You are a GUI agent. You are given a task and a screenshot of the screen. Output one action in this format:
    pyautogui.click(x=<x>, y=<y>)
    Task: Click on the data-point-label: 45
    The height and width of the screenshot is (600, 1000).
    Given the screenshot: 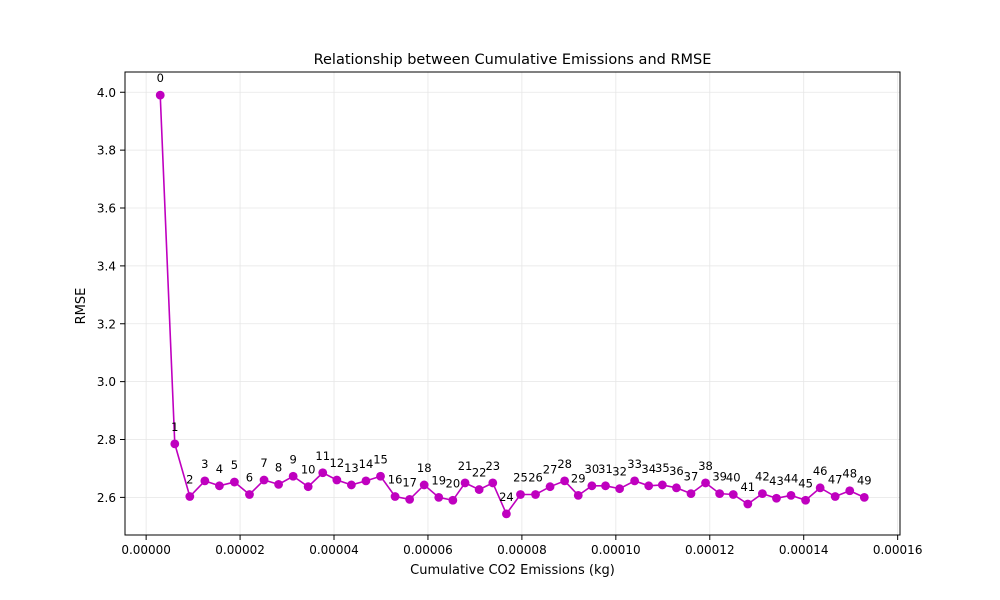 What is the action you would take?
    pyautogui.click(x=805, y=483)
    